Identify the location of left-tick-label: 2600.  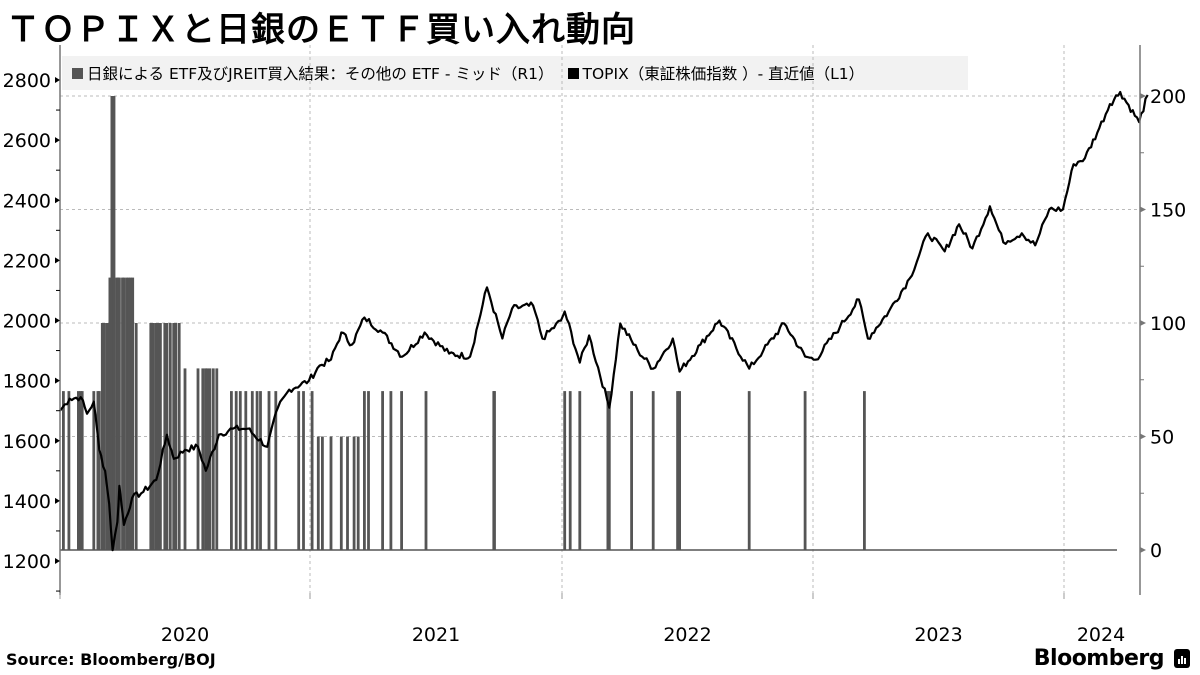
(27, 141).